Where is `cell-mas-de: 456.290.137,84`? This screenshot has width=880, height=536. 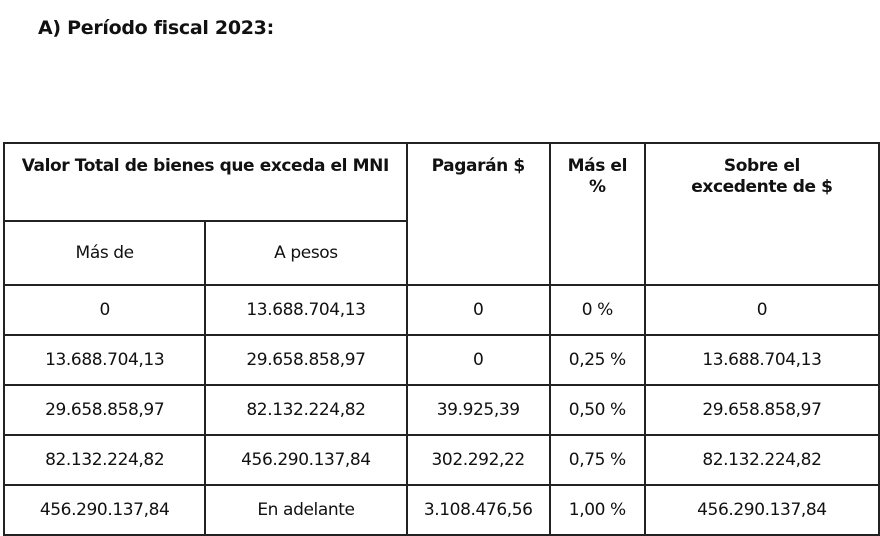
cell-mas-de: 456.290.137,84 is located at coordinates (104, 510).